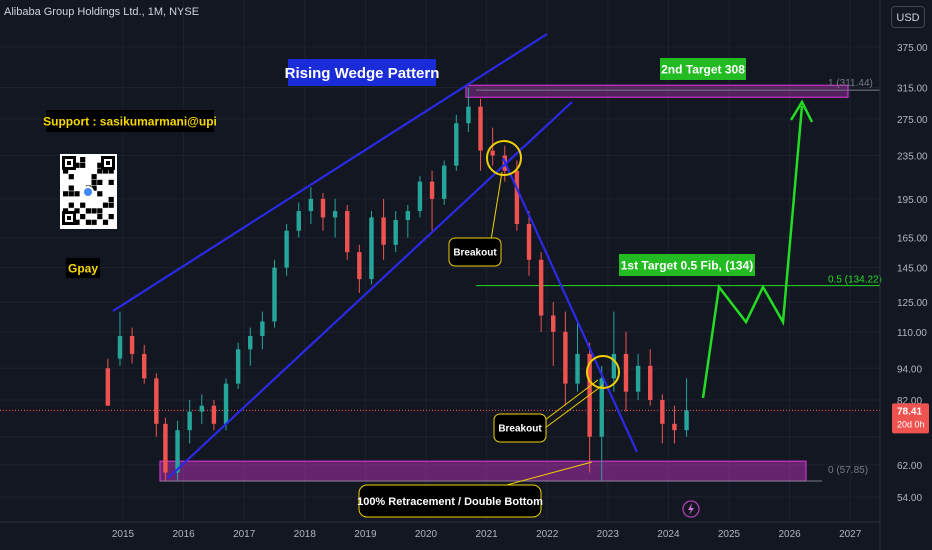 This screenshot has height=550, width=932. I want to click on current-price-tag, so click(910, 418).